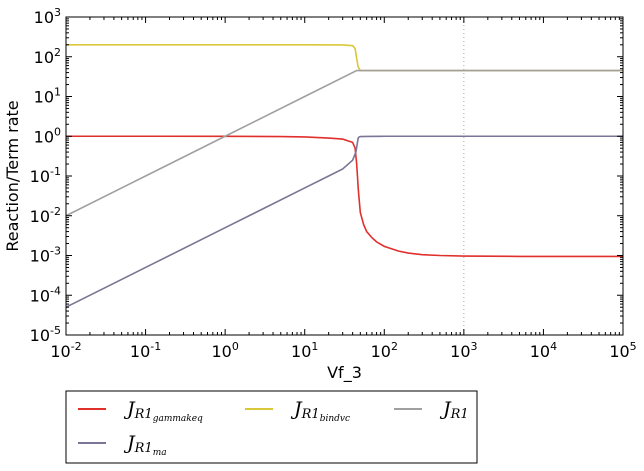  What do you see at coordinates (344, 373) in the screenshot?
I see `x-axis-label: Vf_3` at bounding box center [344, 373].